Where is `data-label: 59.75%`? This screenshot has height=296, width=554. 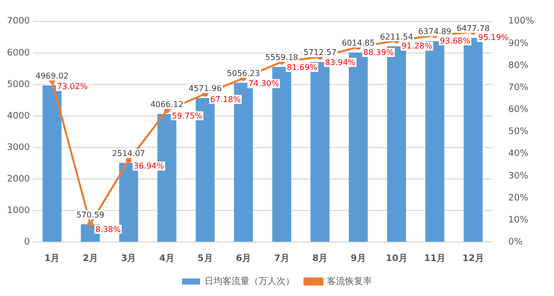
data-label: 59.75% is located at coordinates (187, 115).